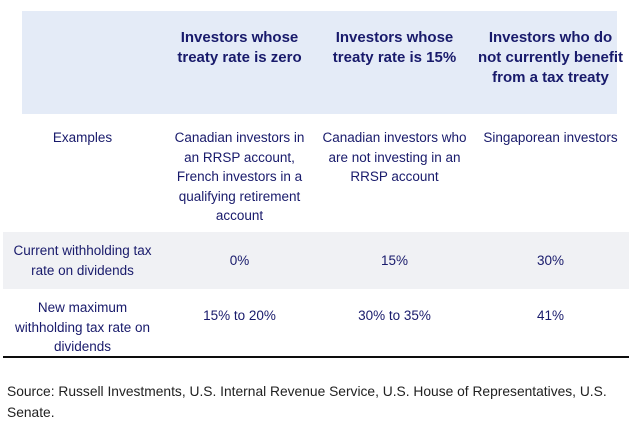  I want to click on header-cell-treaty-zero: Investors whose treaty rate is zero, so click(239, 47).